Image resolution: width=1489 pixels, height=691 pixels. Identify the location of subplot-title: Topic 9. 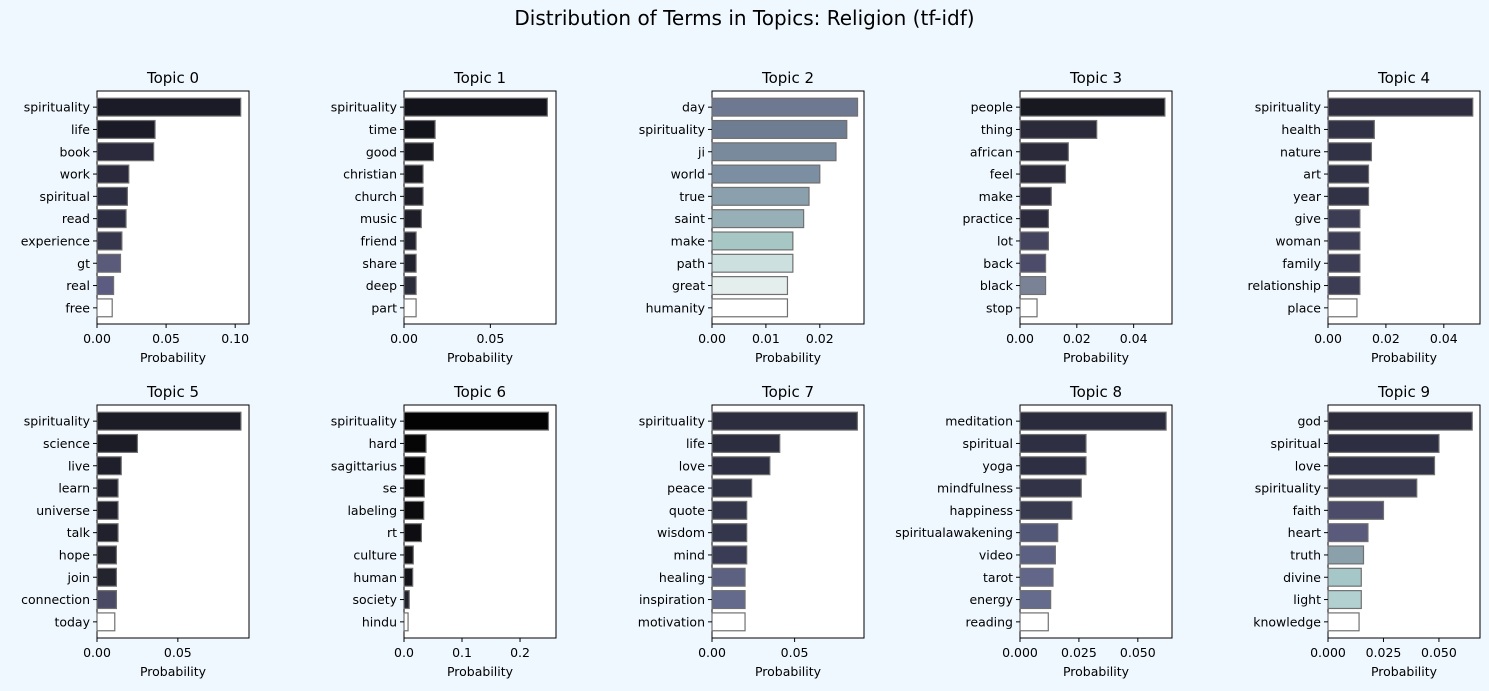
(1403, 392).